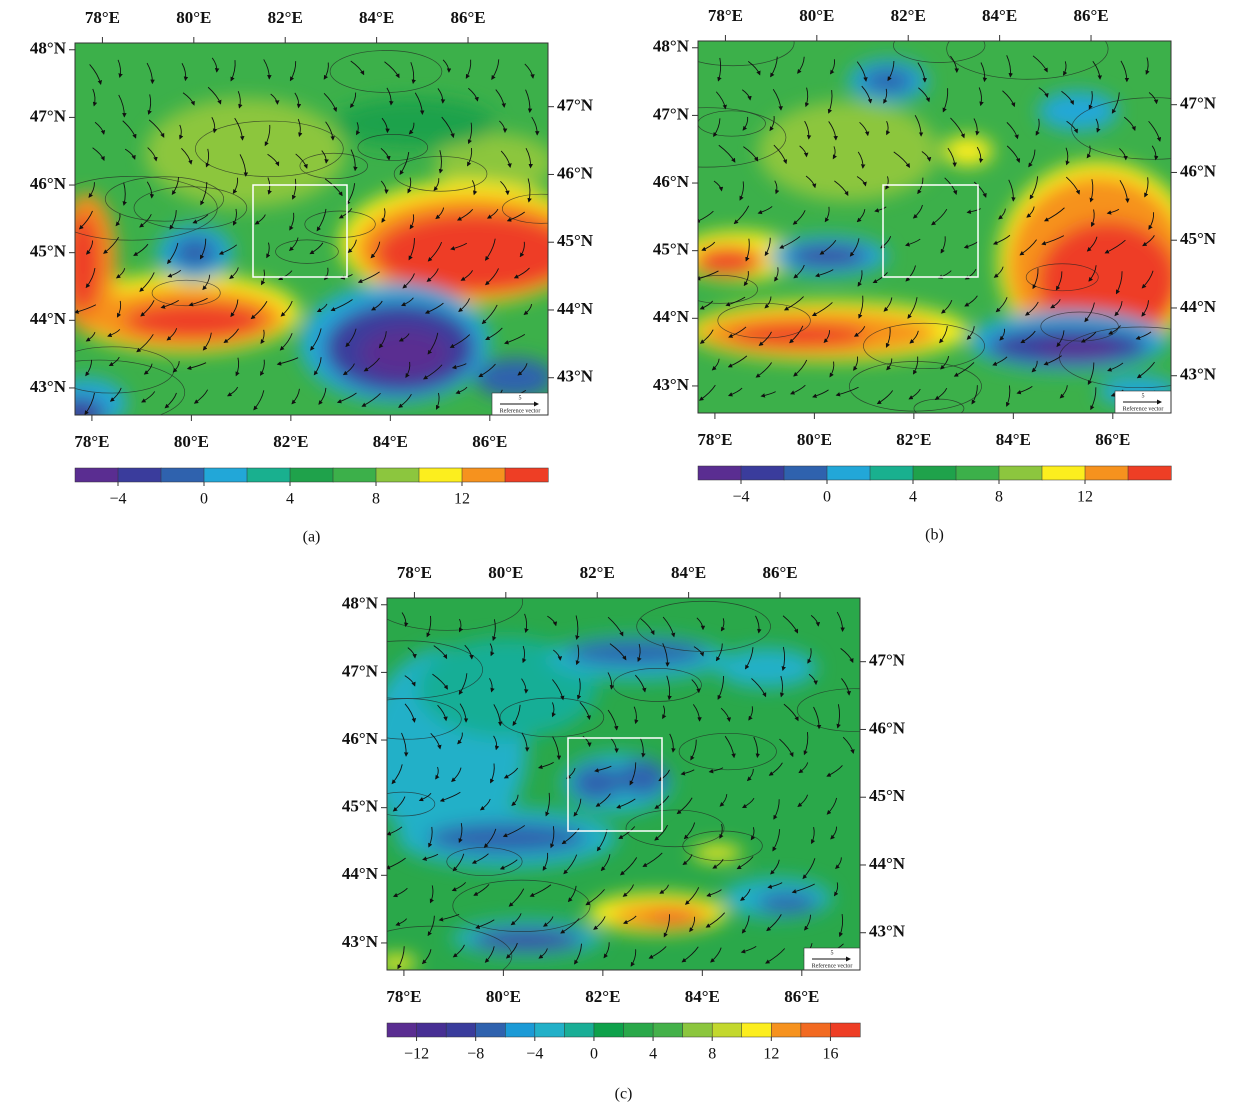  Describe the element at coordinates (48, 48) in the screenshot. I see `lat-label: 48°N` at that location.